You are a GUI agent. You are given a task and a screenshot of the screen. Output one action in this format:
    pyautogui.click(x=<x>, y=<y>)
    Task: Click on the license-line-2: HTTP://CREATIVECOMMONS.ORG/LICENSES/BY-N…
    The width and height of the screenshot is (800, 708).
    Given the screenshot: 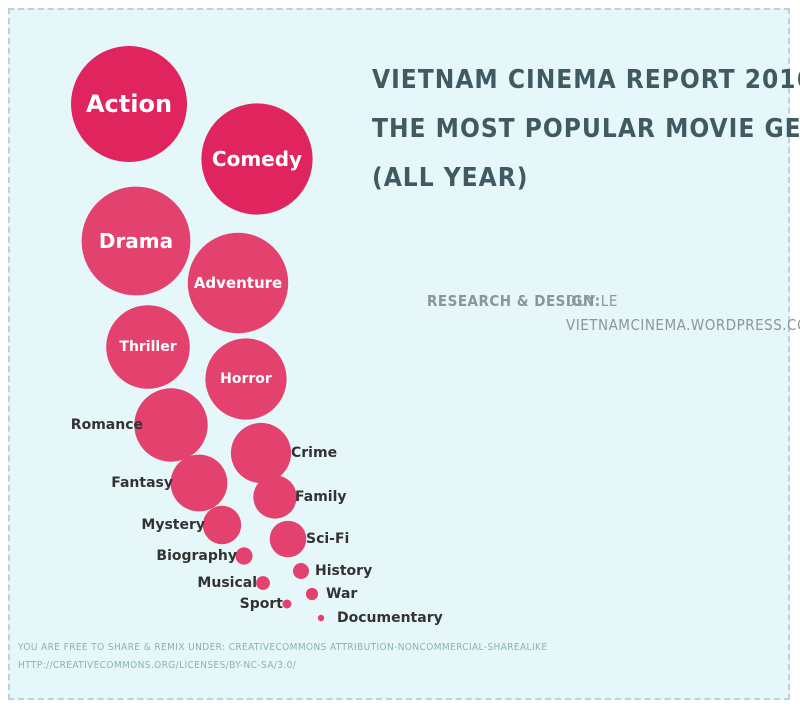 What is the action you would take?
    pyautogui.click(x=157, y=665)
    